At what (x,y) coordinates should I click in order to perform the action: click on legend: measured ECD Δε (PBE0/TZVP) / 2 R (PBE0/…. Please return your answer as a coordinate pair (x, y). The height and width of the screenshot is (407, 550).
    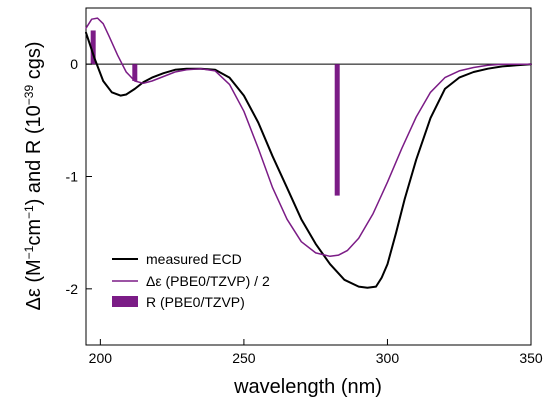
    Looking at the image, I should click on (191, 280).